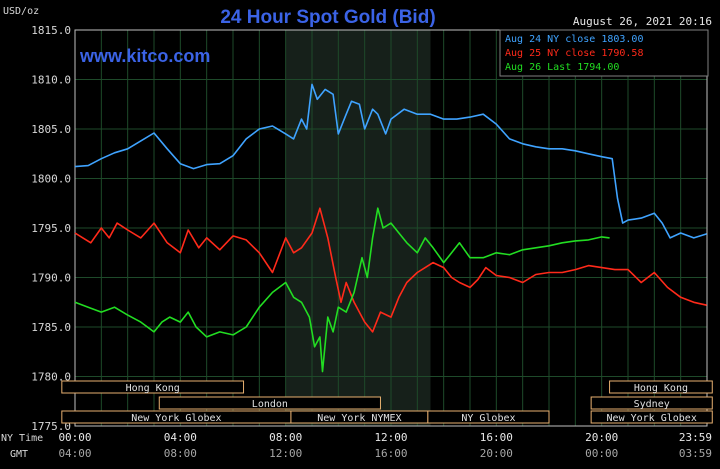  I want to click on kitco-brand: www.kitco.com, so click(144, 56).